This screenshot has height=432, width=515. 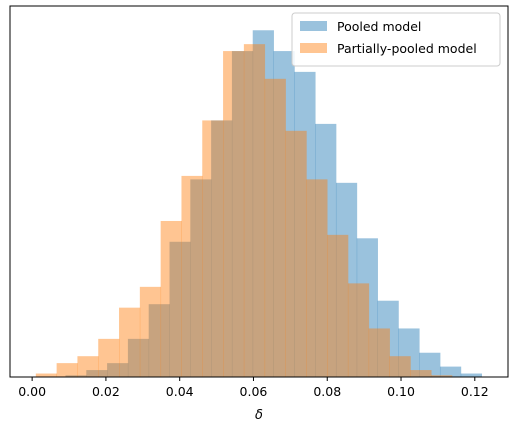 I want to click on legend-label-pooled: Pooled model, so click(x=379, y=26).